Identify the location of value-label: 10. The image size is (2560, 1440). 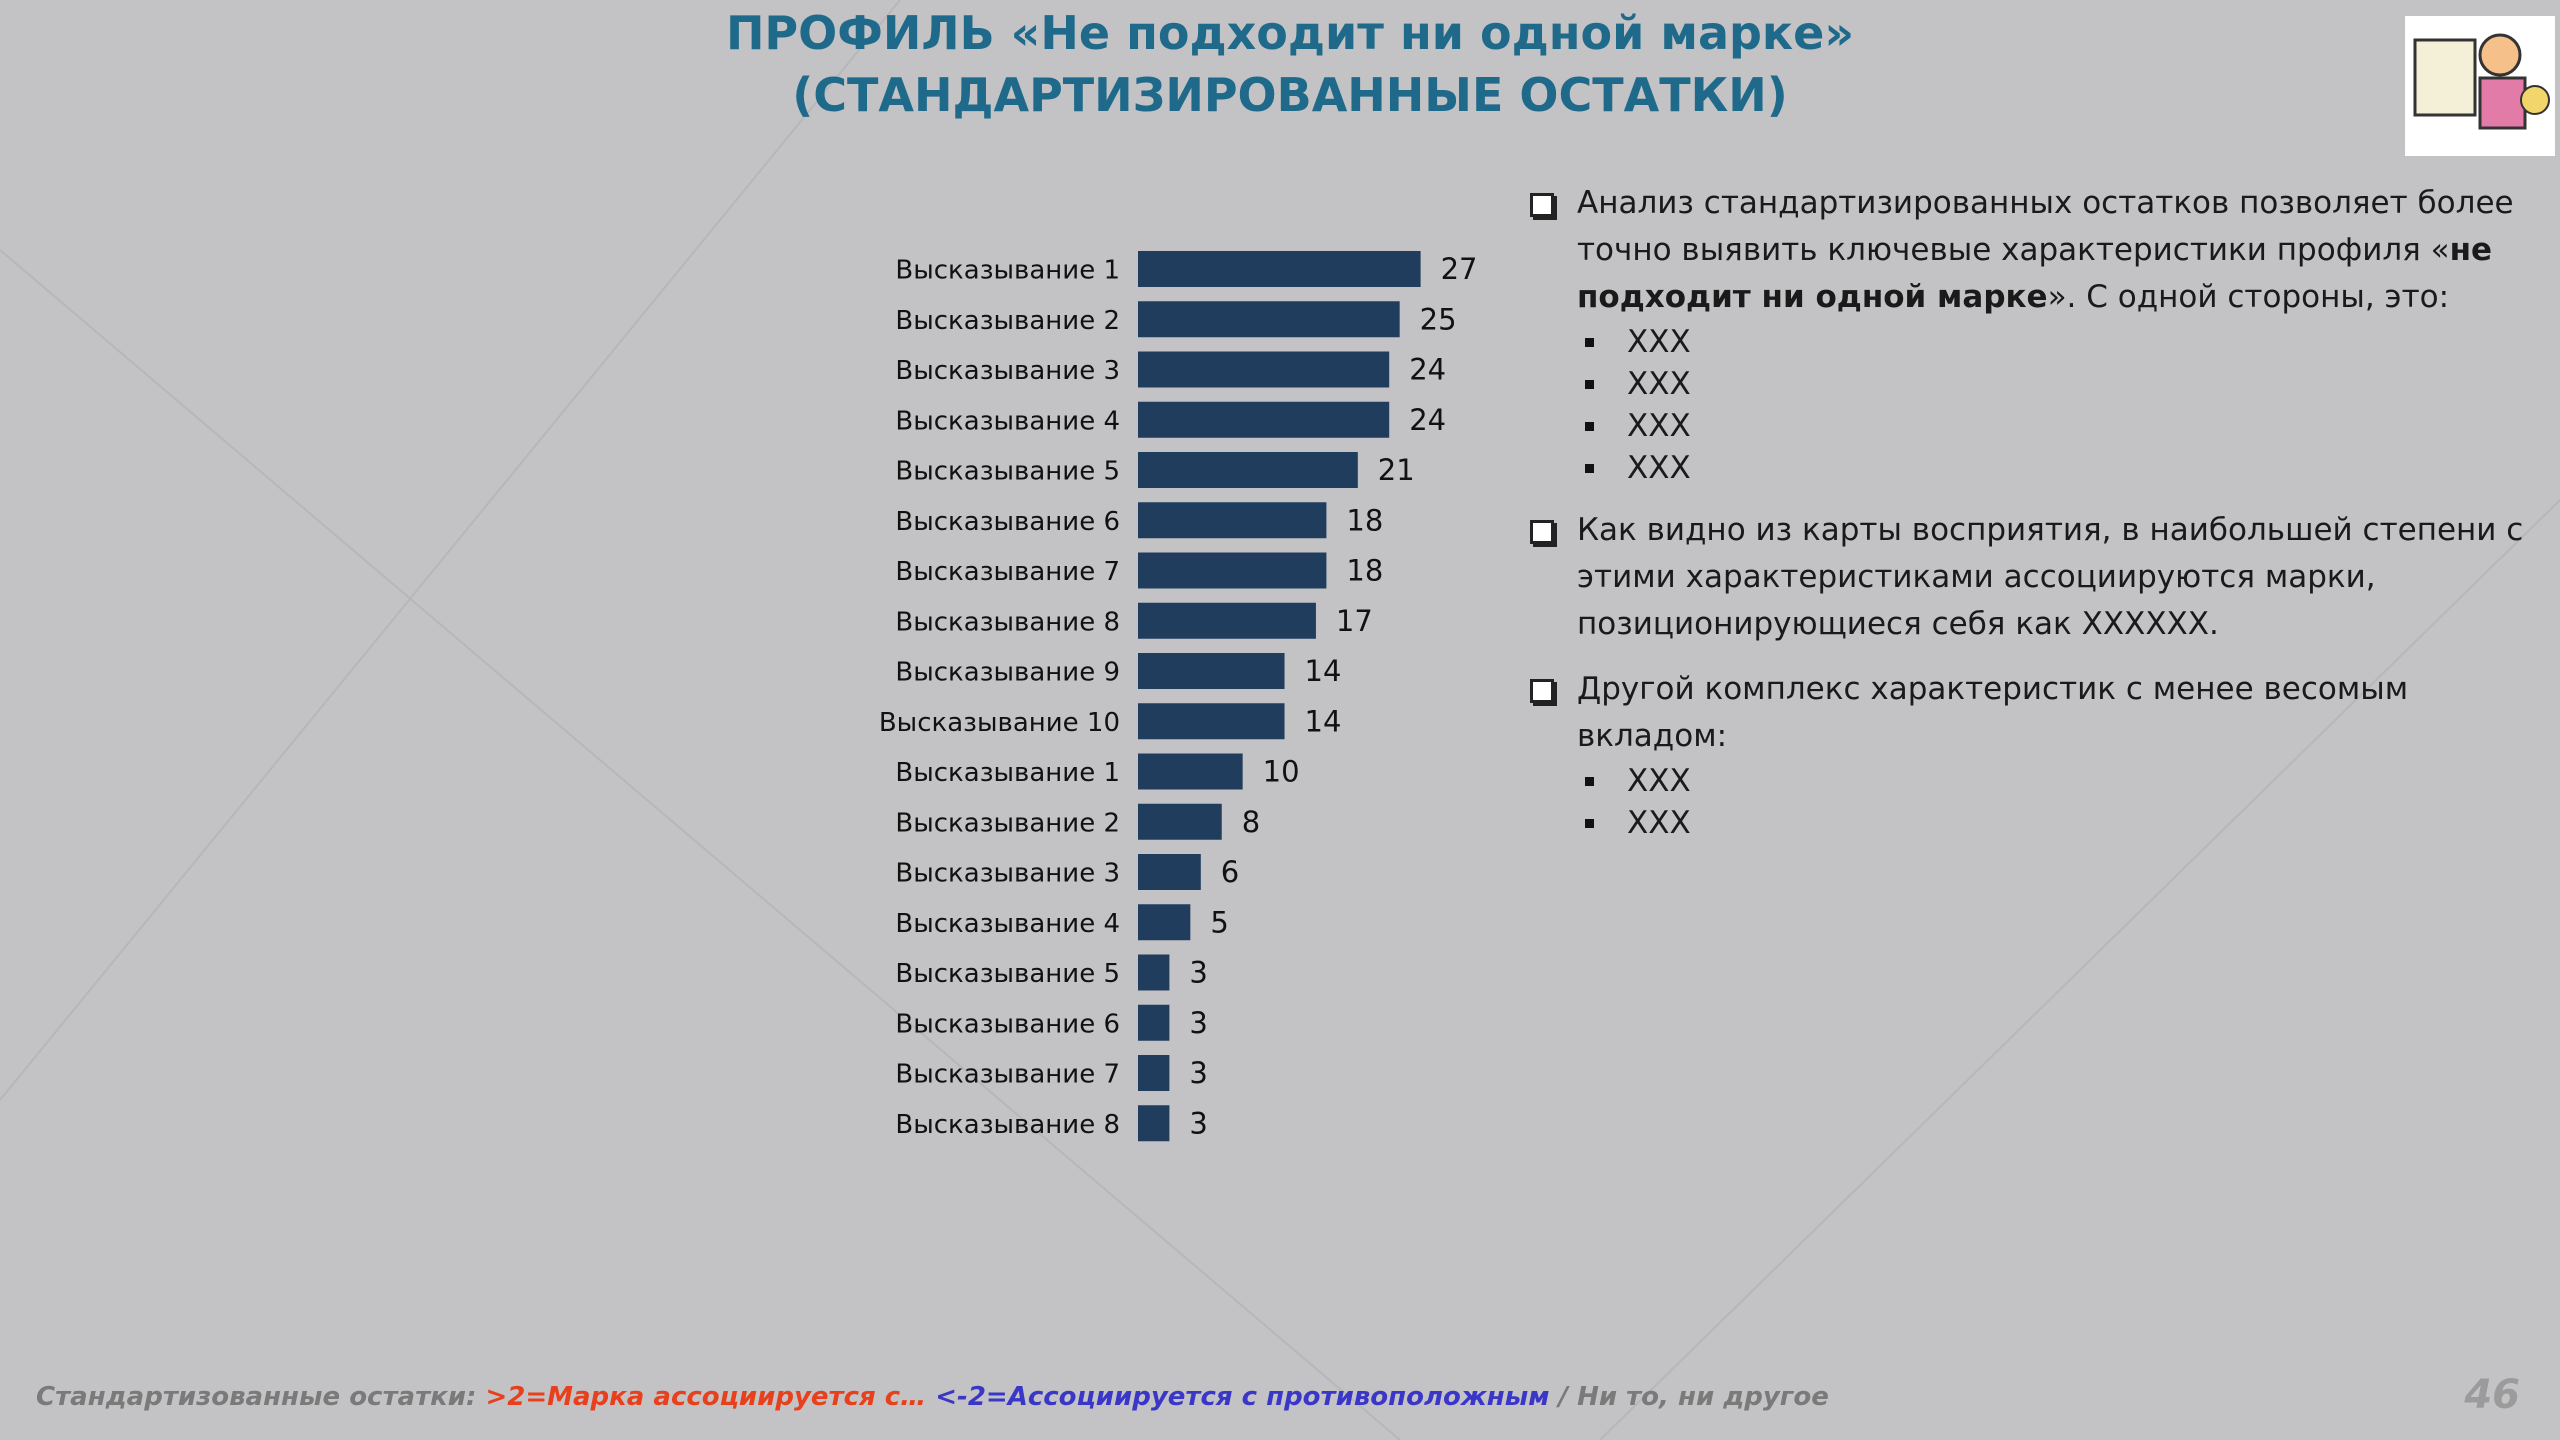
(1281, 772).